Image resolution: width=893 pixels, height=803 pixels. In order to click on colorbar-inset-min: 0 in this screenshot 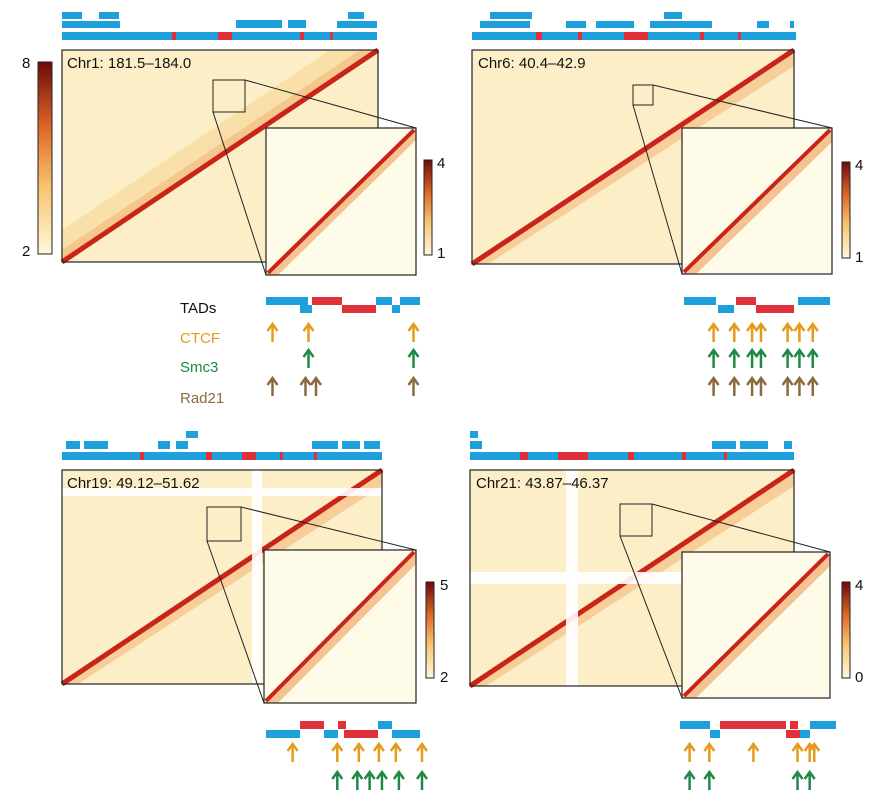, I will do `click(859, 677)`.